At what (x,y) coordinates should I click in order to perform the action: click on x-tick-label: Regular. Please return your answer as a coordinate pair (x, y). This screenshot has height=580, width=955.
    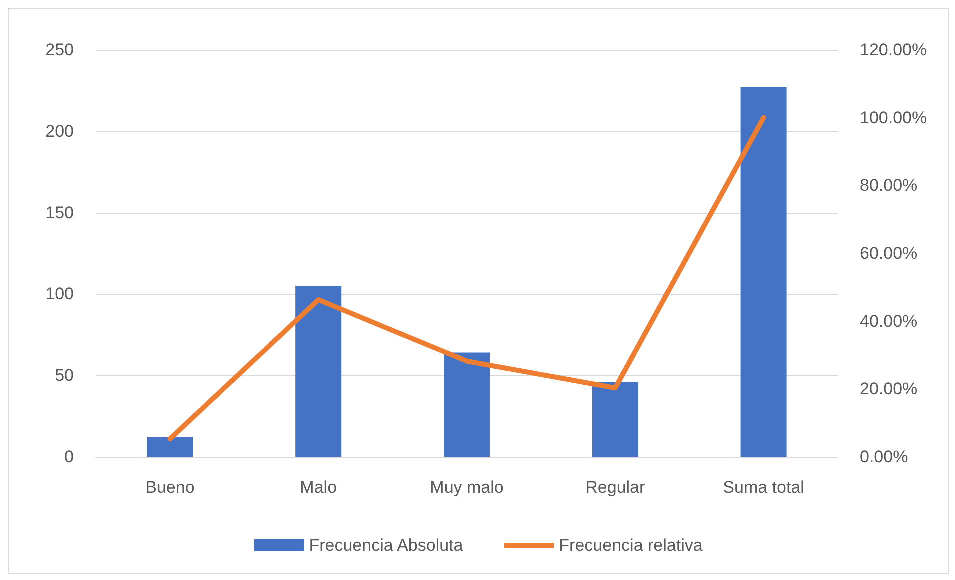
    Looking at the image, I should click on (616, 487).